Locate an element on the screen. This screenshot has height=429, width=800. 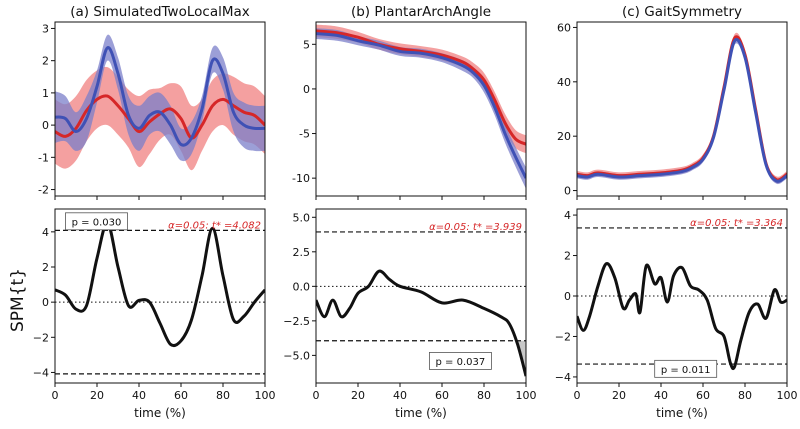
panel-c-top: 0 20 40 60 (c) GaitSymmetry is located at coordinates (672, 102).